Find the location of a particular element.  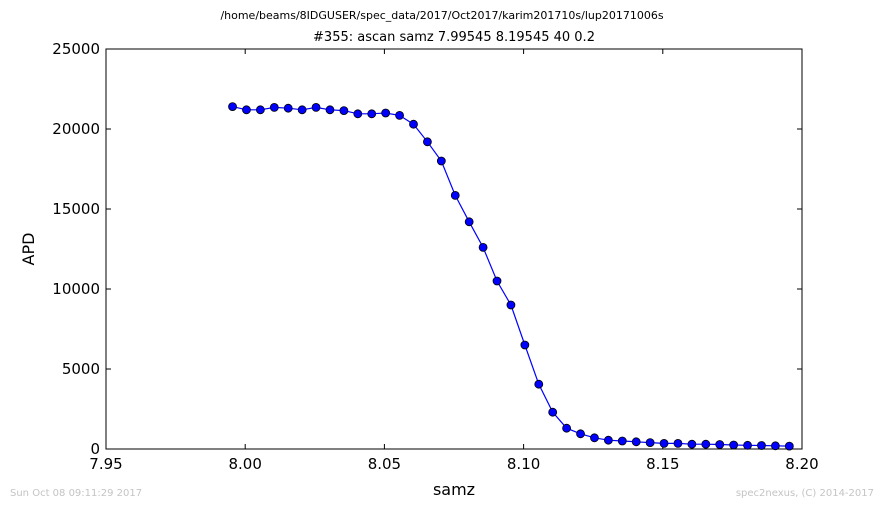

footer-timestamp: Sun Oct 08 09:11:29 2017 is located at coordinates (76, 493).